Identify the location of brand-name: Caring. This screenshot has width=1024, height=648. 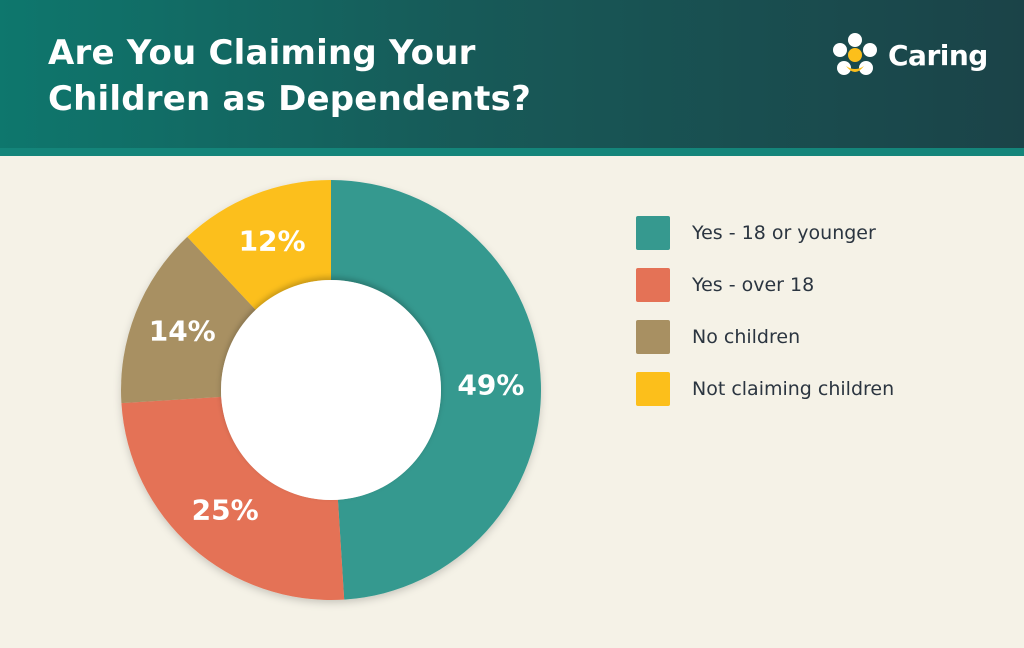
(938, 55).